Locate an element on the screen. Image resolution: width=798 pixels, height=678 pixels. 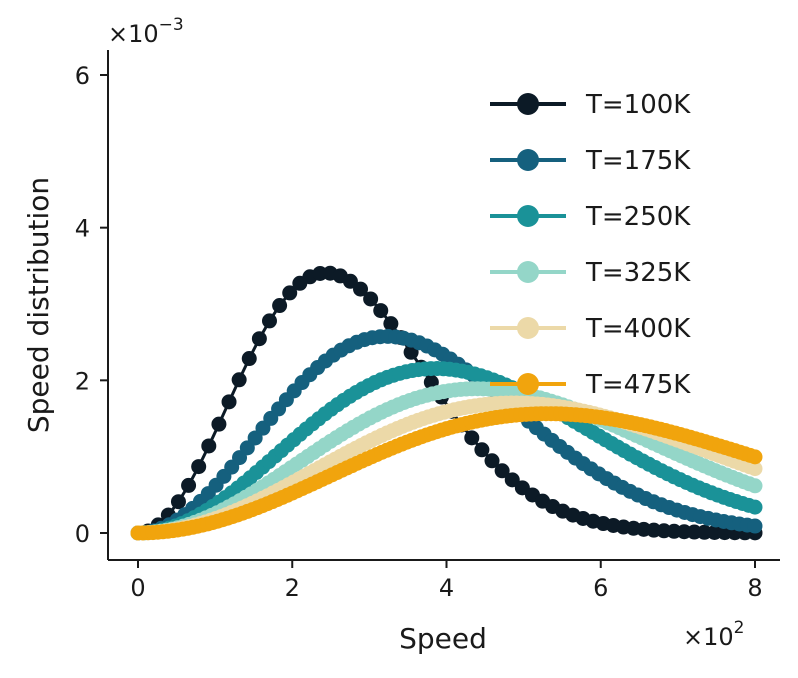
legend-item: T=175K is located at coordinates (590, 161).